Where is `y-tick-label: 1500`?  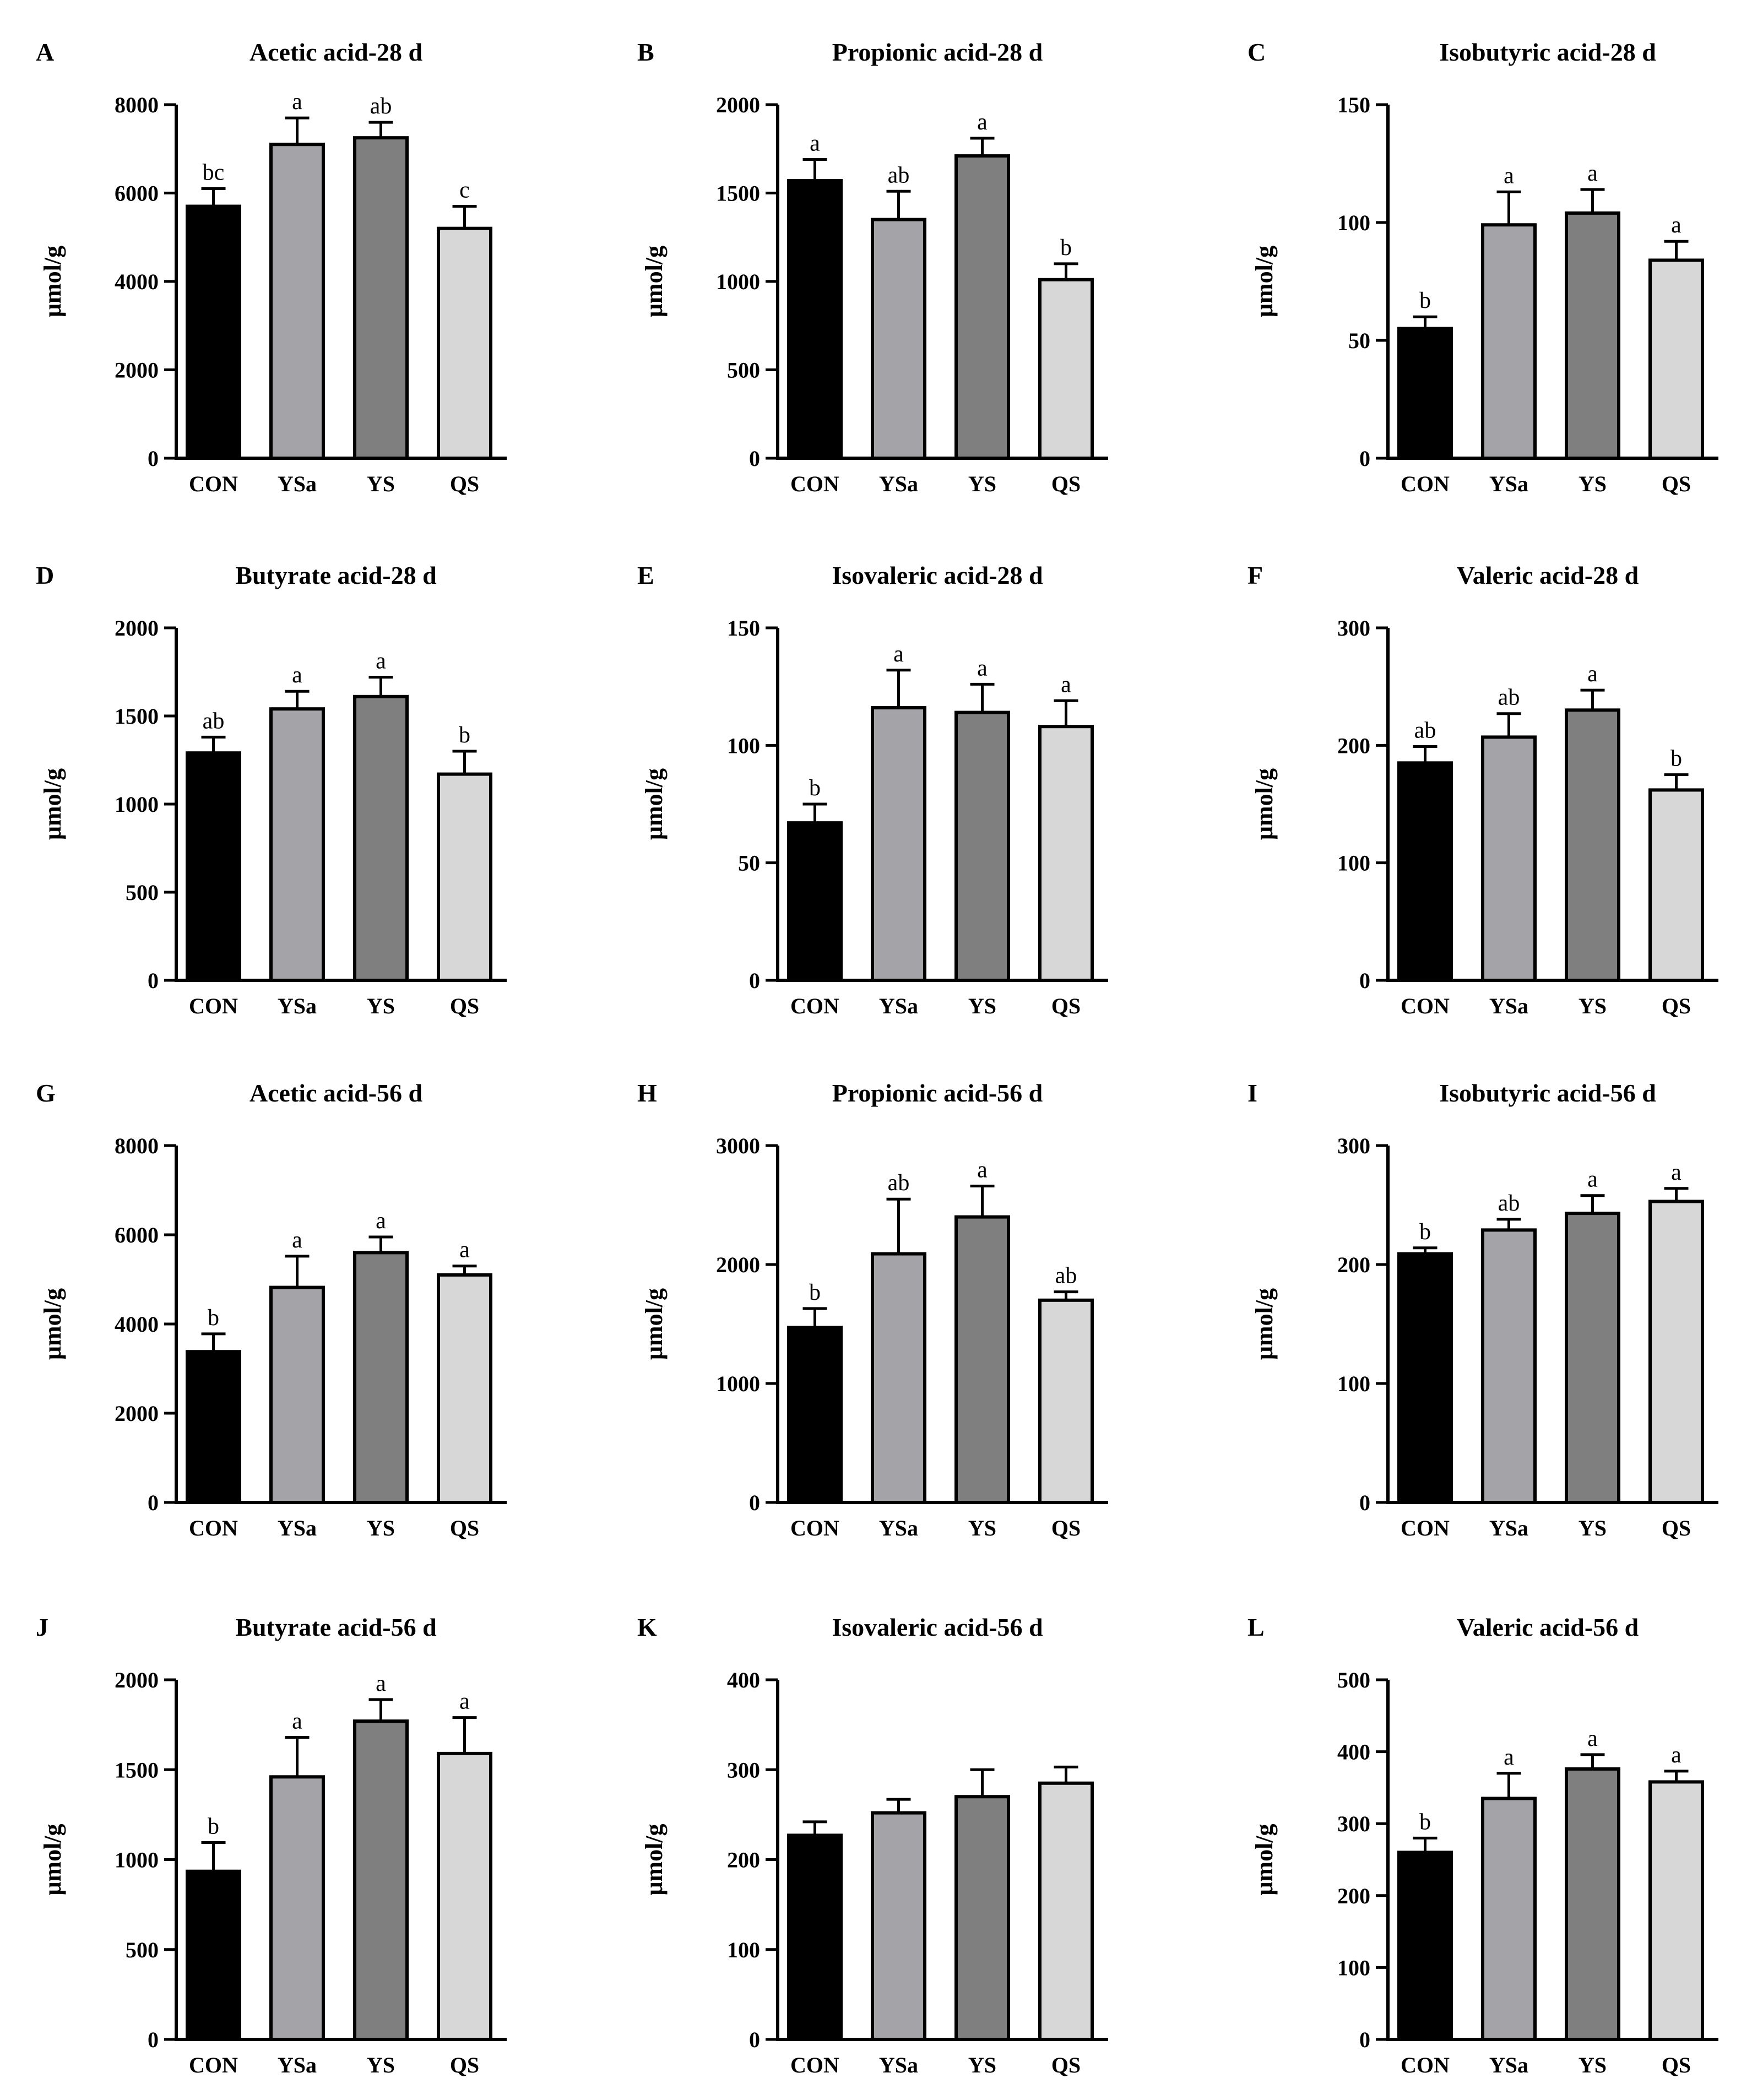
y-tick-label: 1500 is located at coordinates (738, 193).